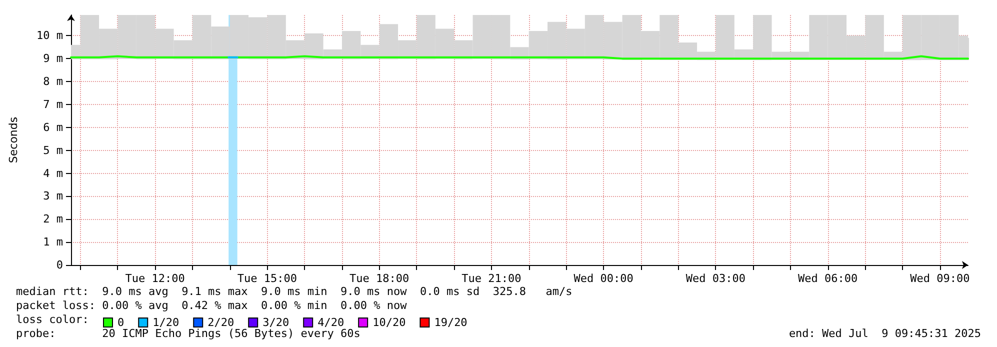 The height and width of the screenshot is (347, 997). I want to click on legend-label: 4/20, so click(331, 322).